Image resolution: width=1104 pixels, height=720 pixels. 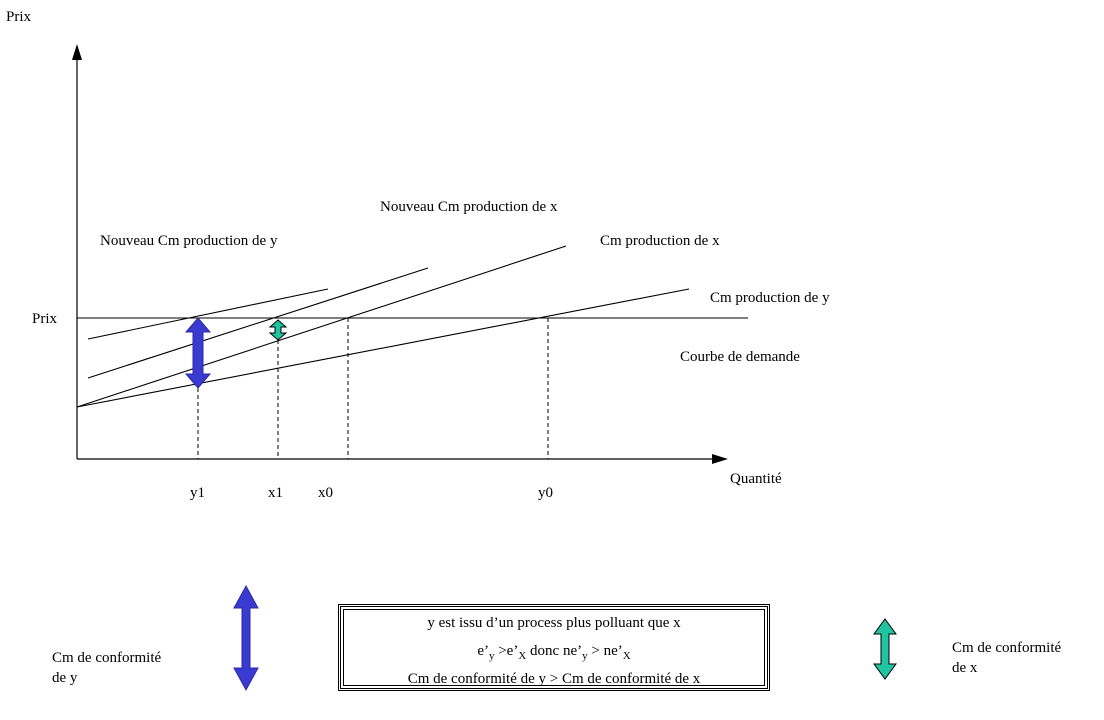 I want to click on x-axis-arrowhead, so click(x=720, y=459).